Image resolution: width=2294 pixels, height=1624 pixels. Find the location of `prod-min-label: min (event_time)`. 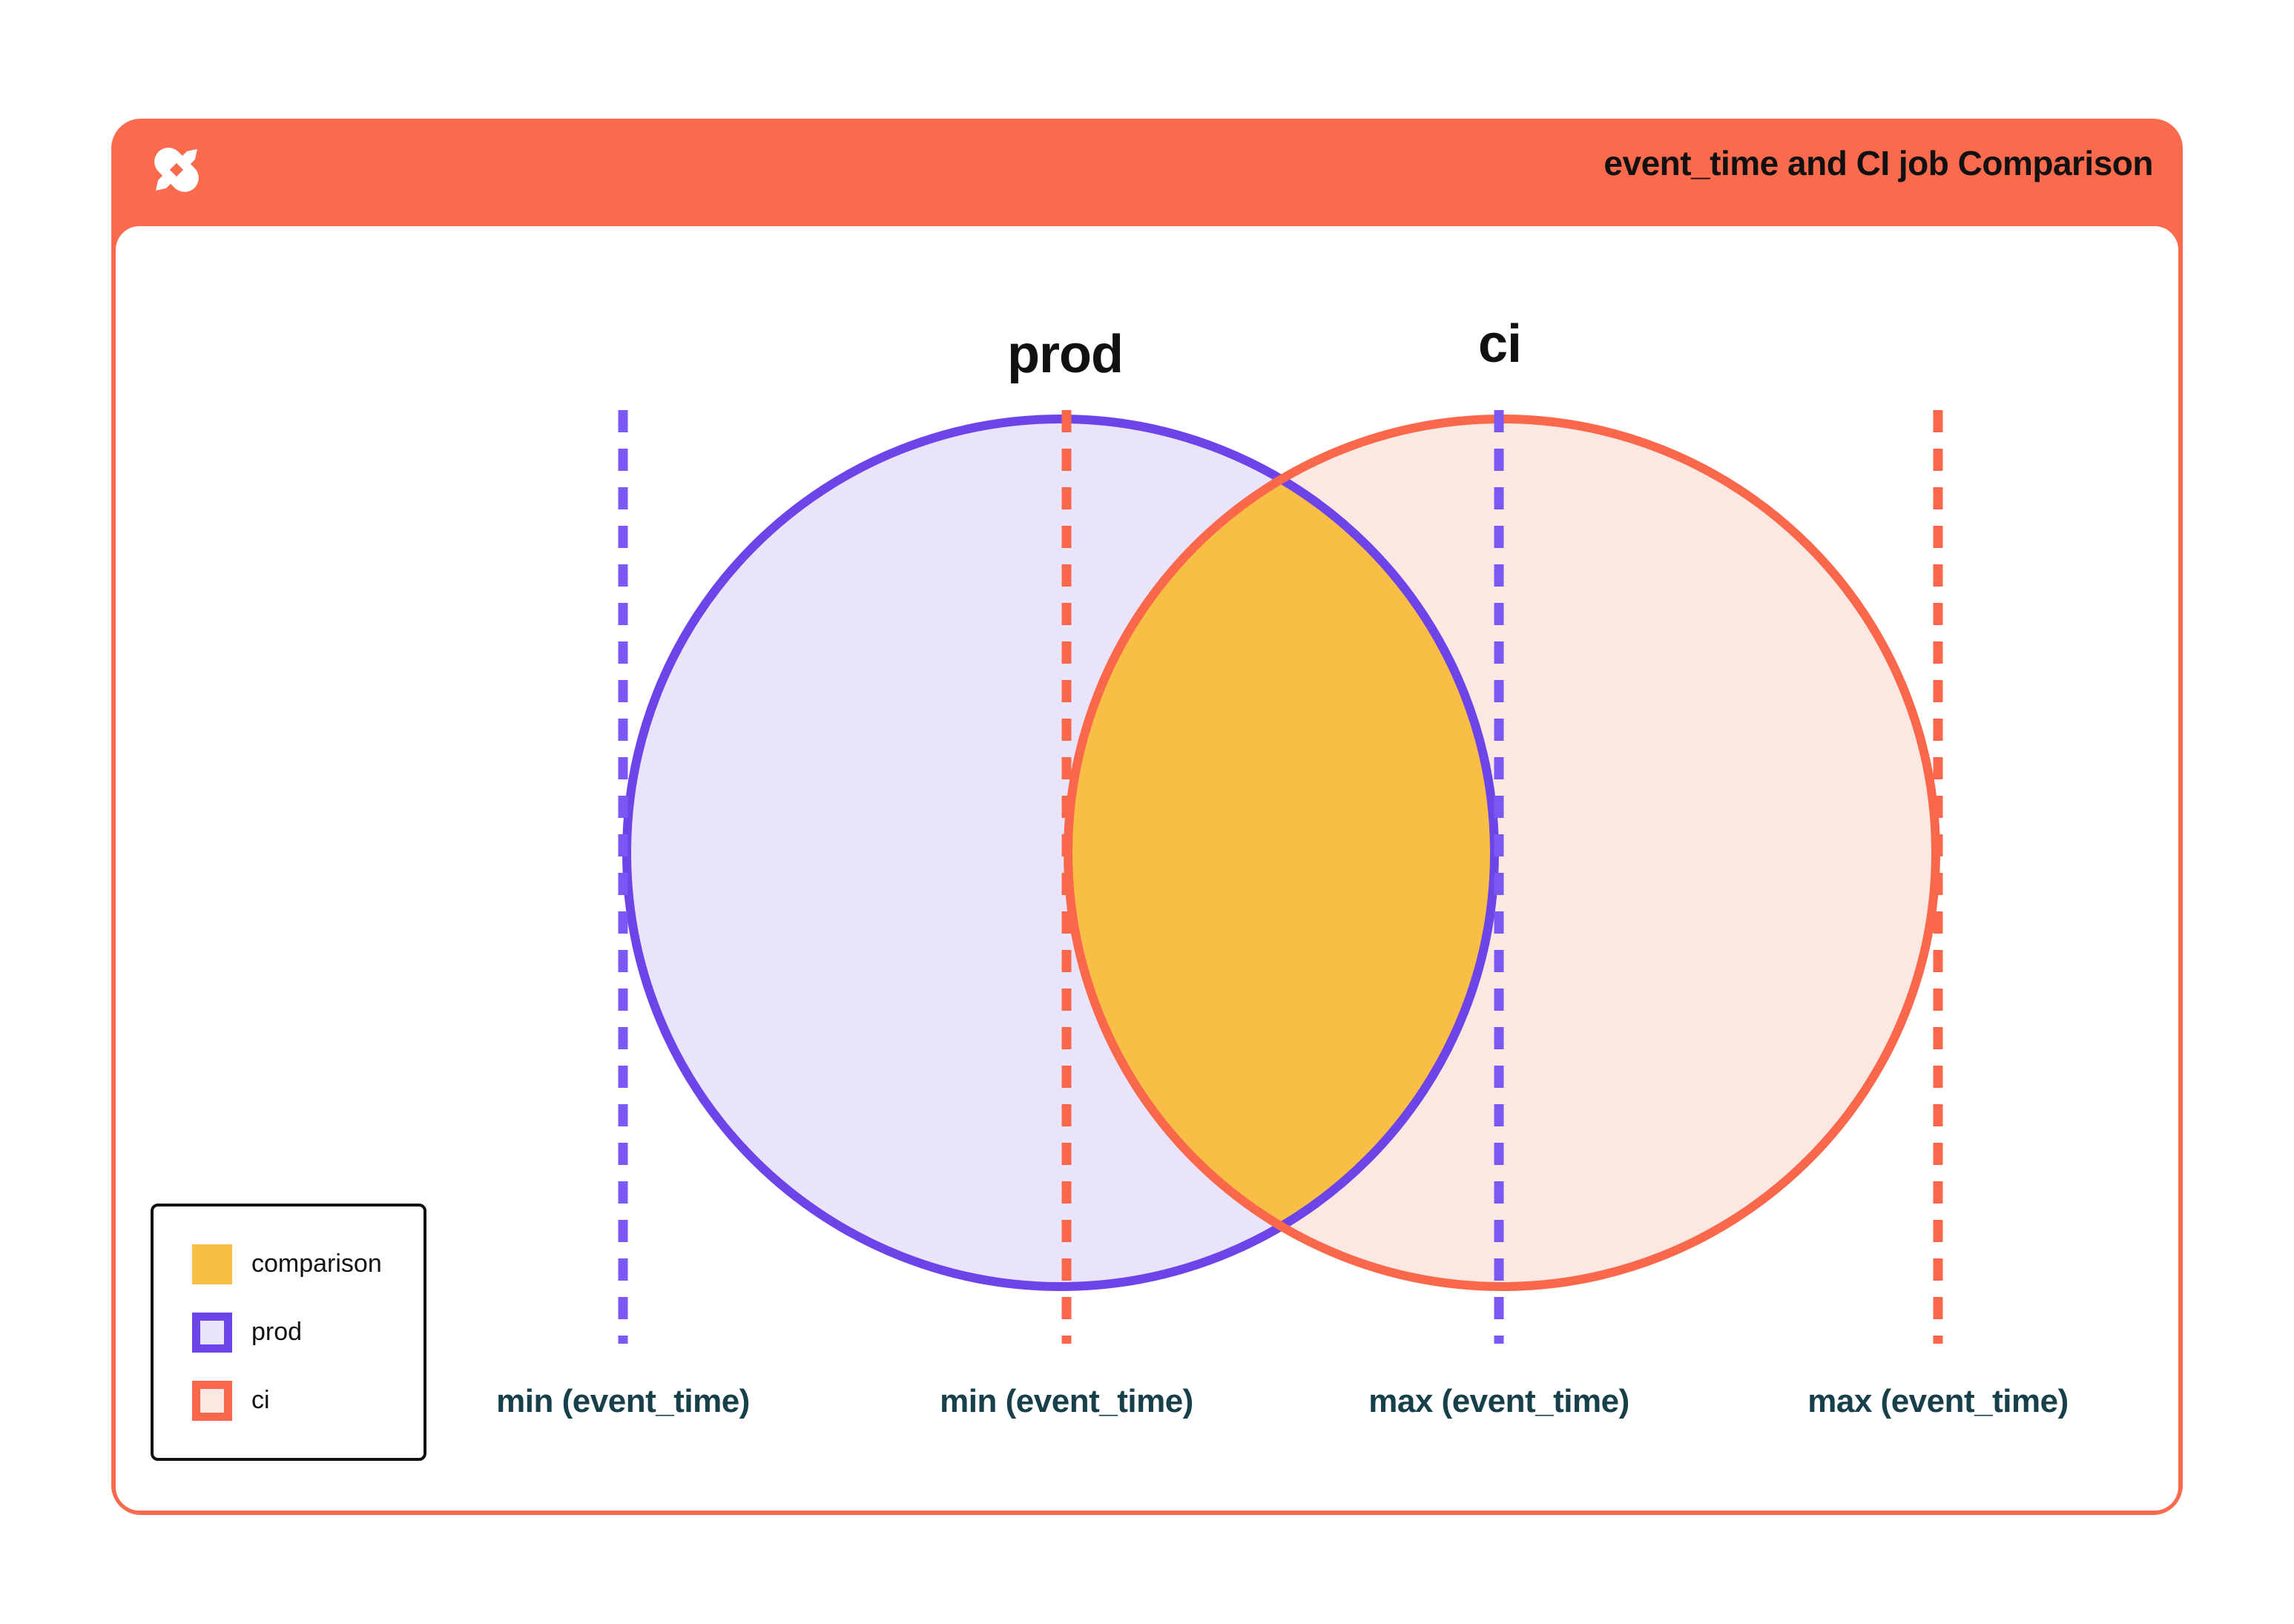

prod-min-label: min (event_time) is located at coordinates (623, 1401).